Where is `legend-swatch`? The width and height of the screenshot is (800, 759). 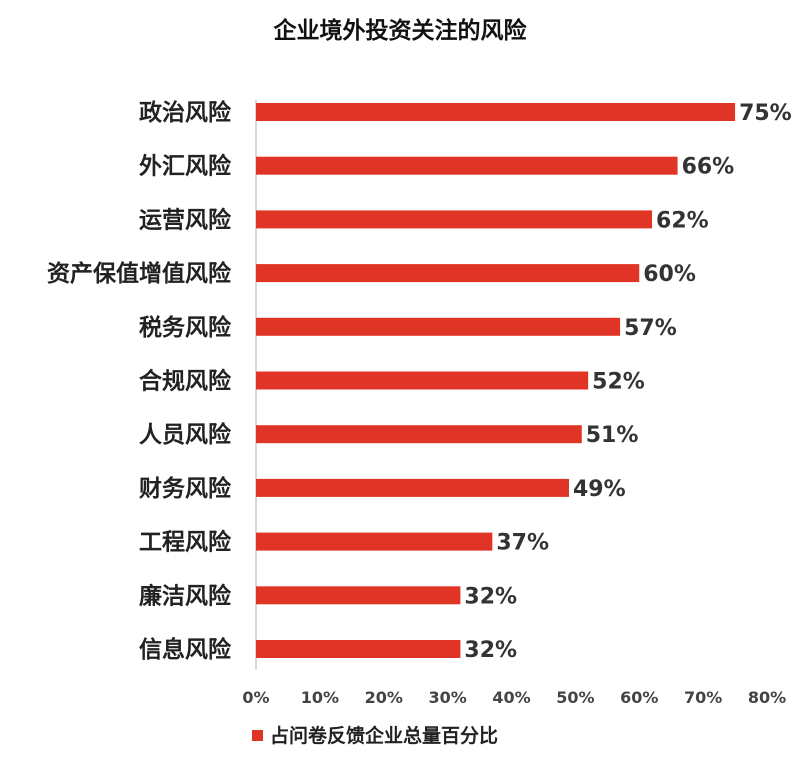 legend-swatch is located at coordinates (257, 735).